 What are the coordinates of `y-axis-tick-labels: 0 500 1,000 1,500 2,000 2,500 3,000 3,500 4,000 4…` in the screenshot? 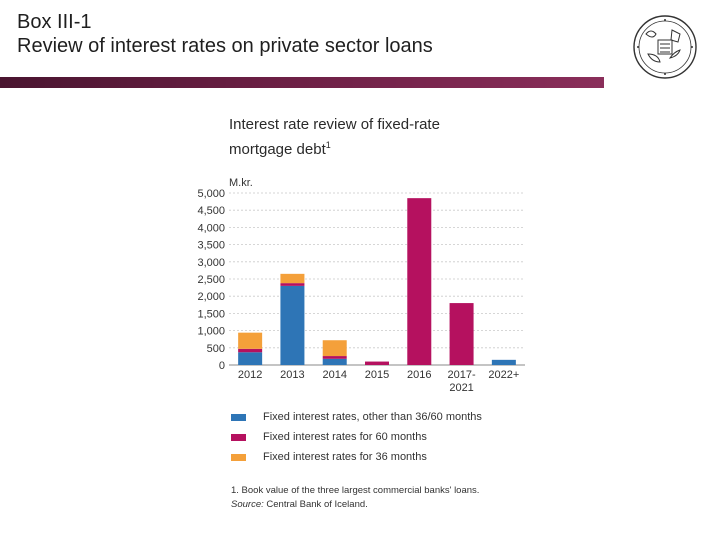 It's located at (211, 280).